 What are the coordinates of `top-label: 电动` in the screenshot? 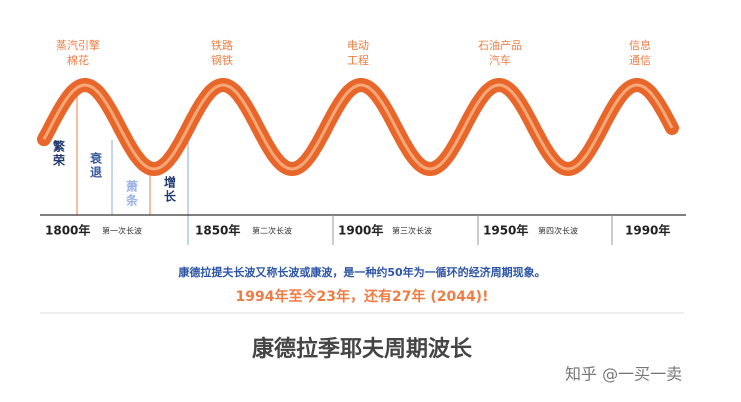 It's located at (358, 45).